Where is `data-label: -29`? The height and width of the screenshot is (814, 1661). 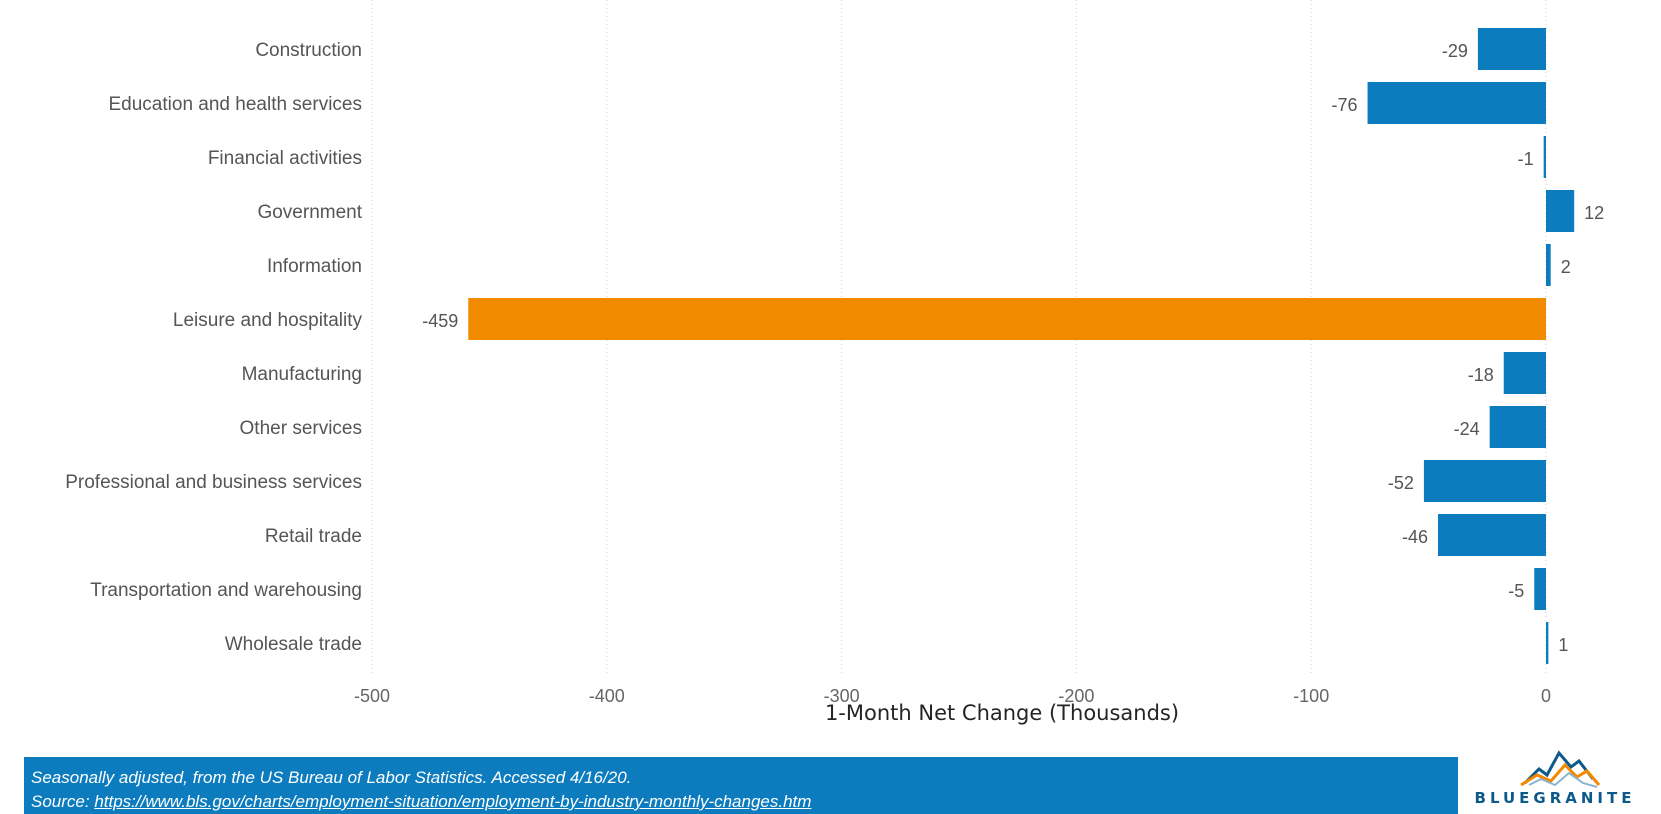
data-label: -29 is located at coordinates (1455, 51).